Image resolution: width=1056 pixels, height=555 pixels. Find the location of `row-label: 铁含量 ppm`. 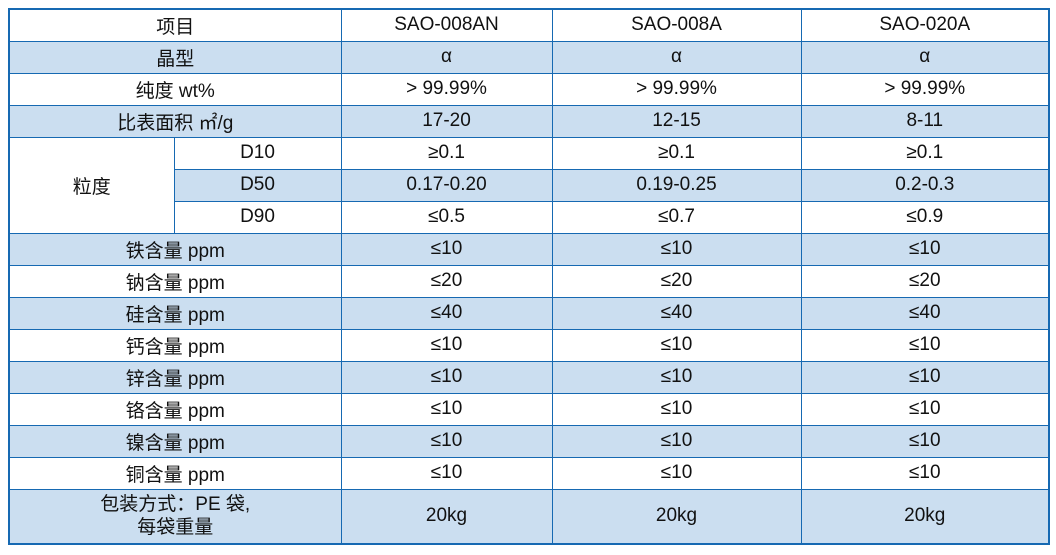

row-label: 铁含量 ppm is located at coordinates (175, 249).